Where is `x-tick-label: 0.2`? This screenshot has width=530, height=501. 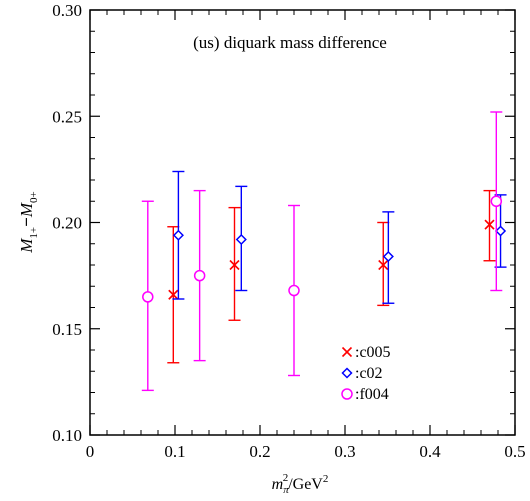 x-tick-label: 0.2 is located at coordinates (259, 451).